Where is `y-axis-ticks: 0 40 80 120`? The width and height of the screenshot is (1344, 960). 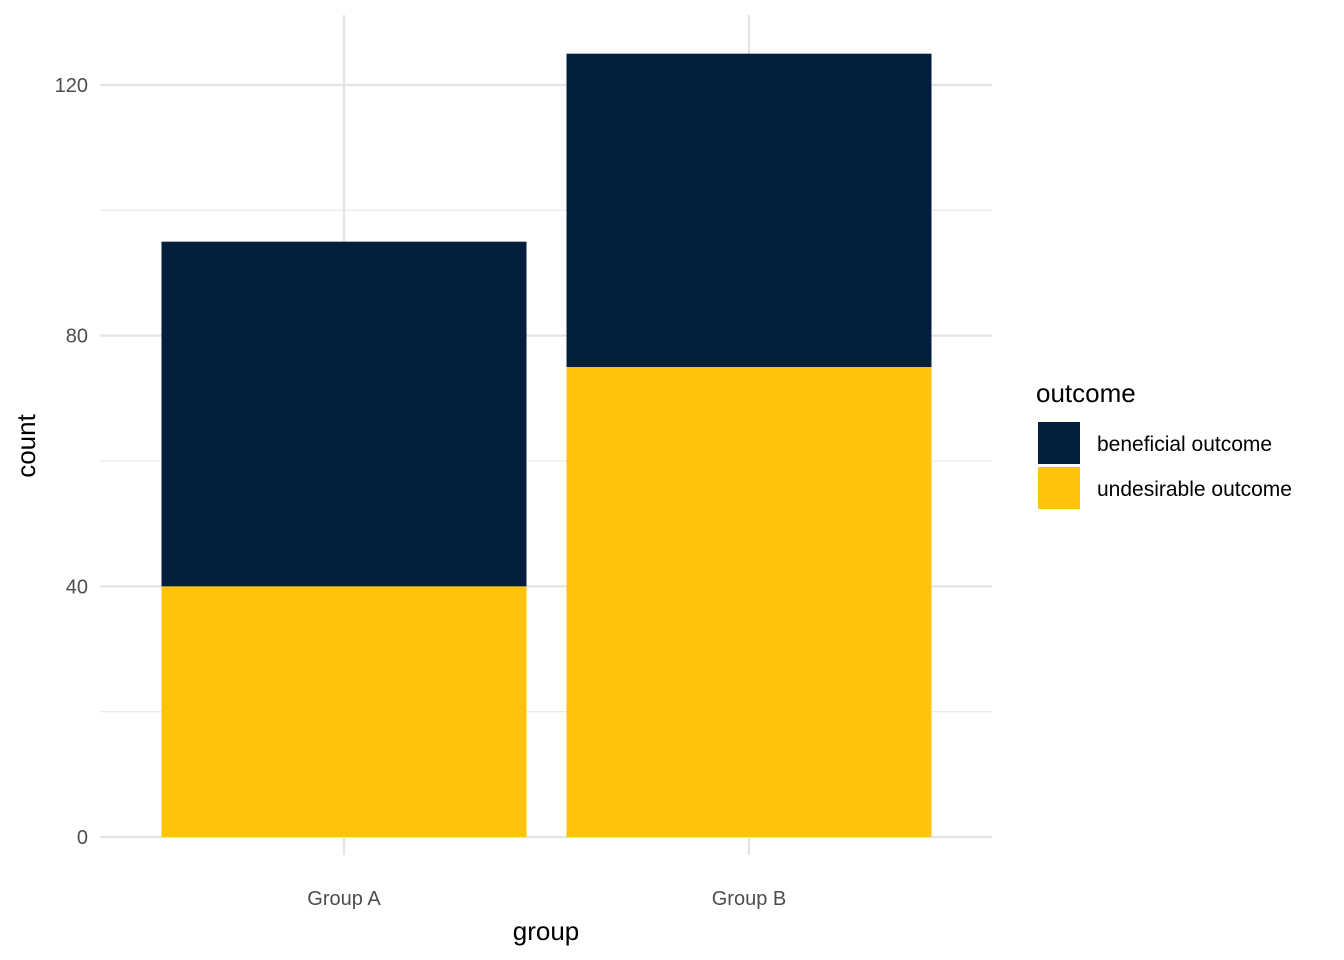 y-axis-ticks: 0 40 80 120 is located at coordinates (71, 462).